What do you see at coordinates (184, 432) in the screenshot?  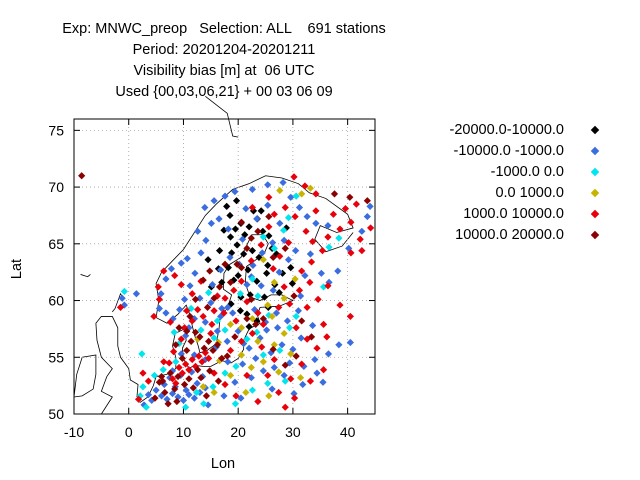 I see `x-tick-label: 10` at bounding box center [184, 432].